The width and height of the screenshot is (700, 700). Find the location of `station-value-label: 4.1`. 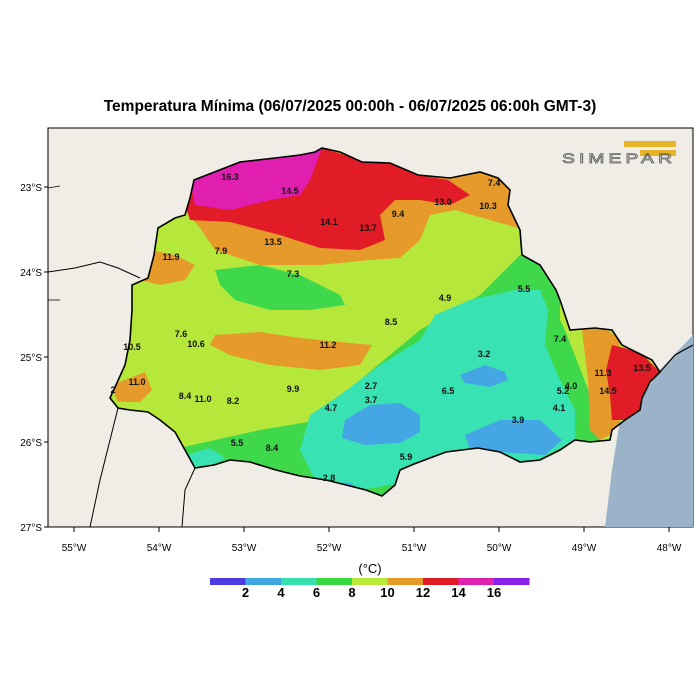

station-value-label: 4.1 is located at coordinates (559, 408).